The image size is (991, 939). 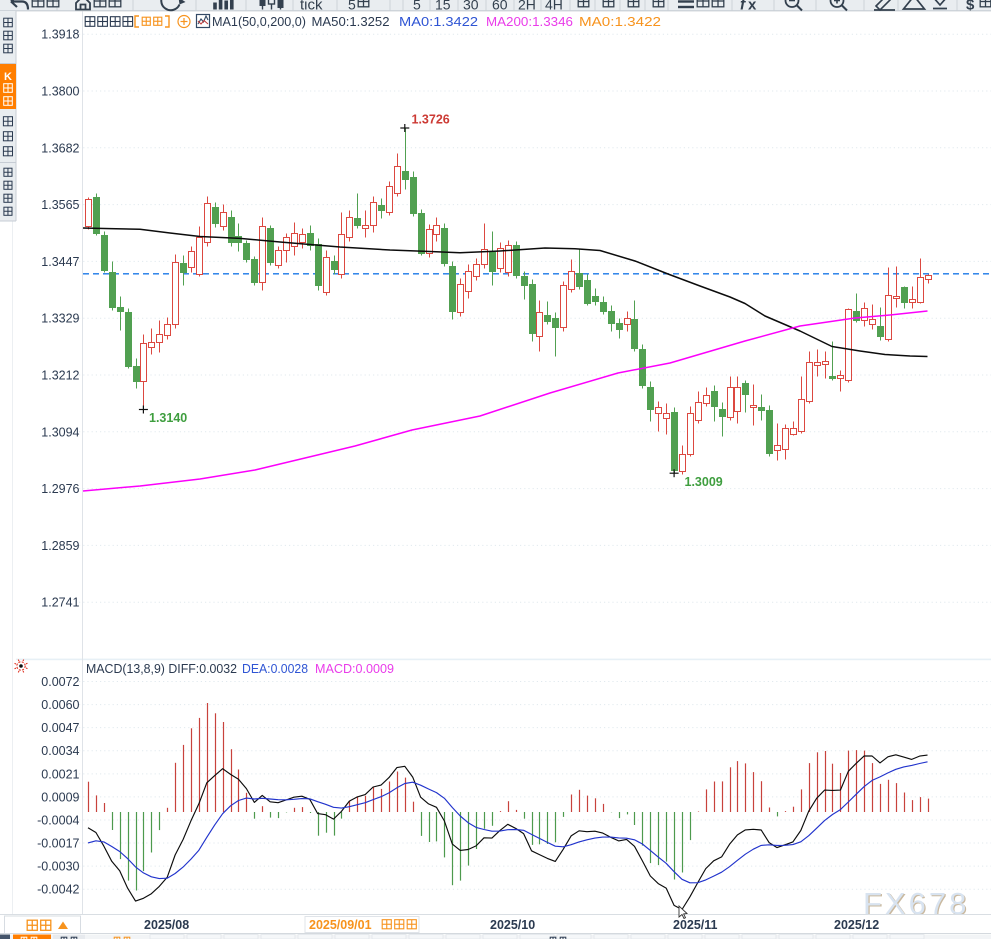 I want to click on svg-text: 1.3094, so click(x=60, y=432).